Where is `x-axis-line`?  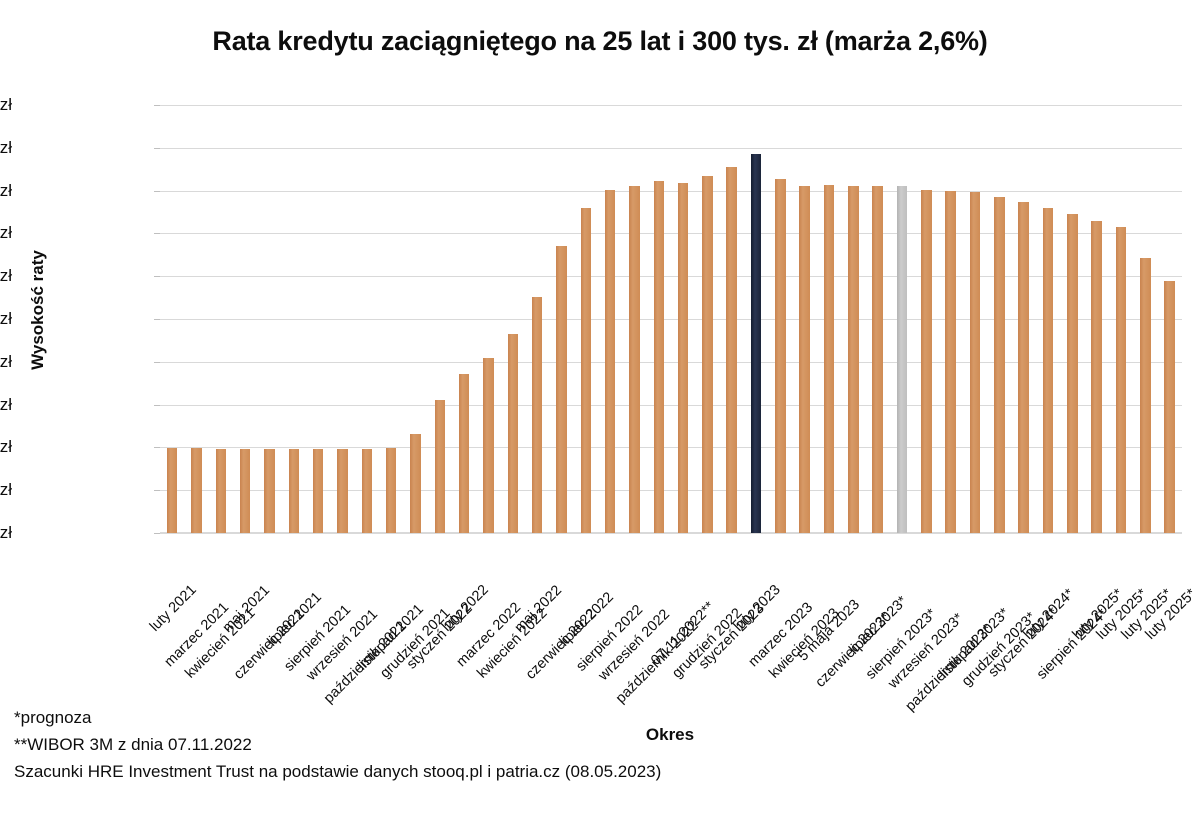
x-axis-line is located at coordinates (671, 532).